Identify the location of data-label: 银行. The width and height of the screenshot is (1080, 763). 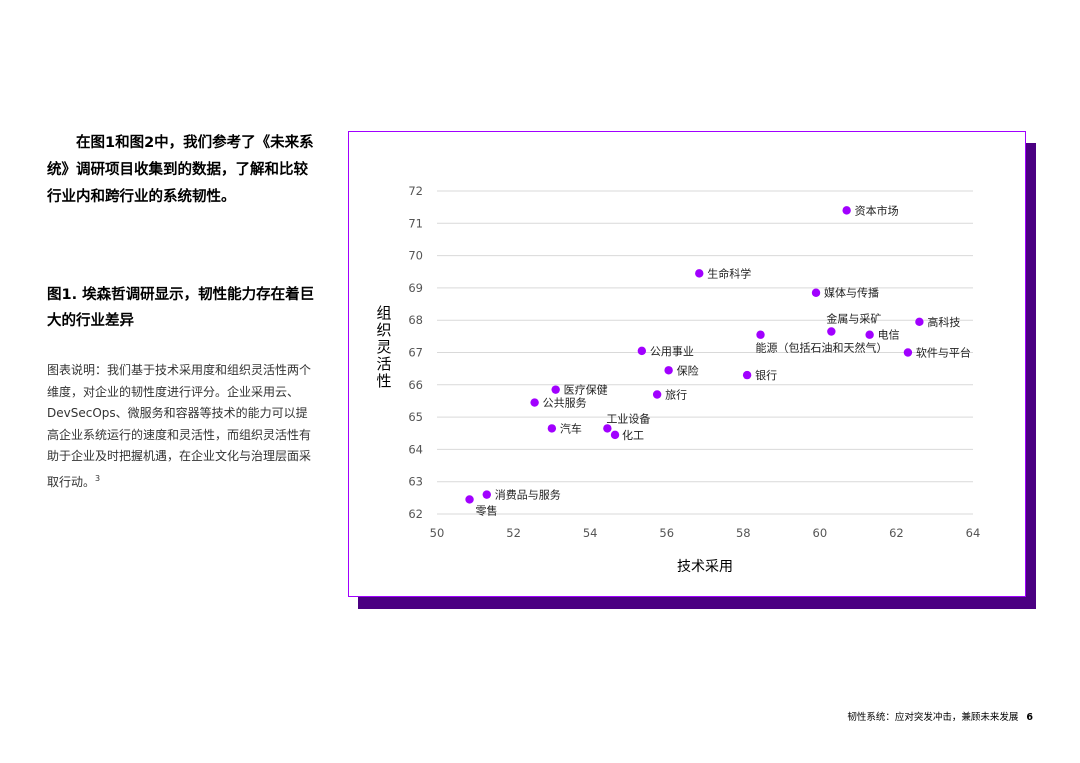
(766, 375).